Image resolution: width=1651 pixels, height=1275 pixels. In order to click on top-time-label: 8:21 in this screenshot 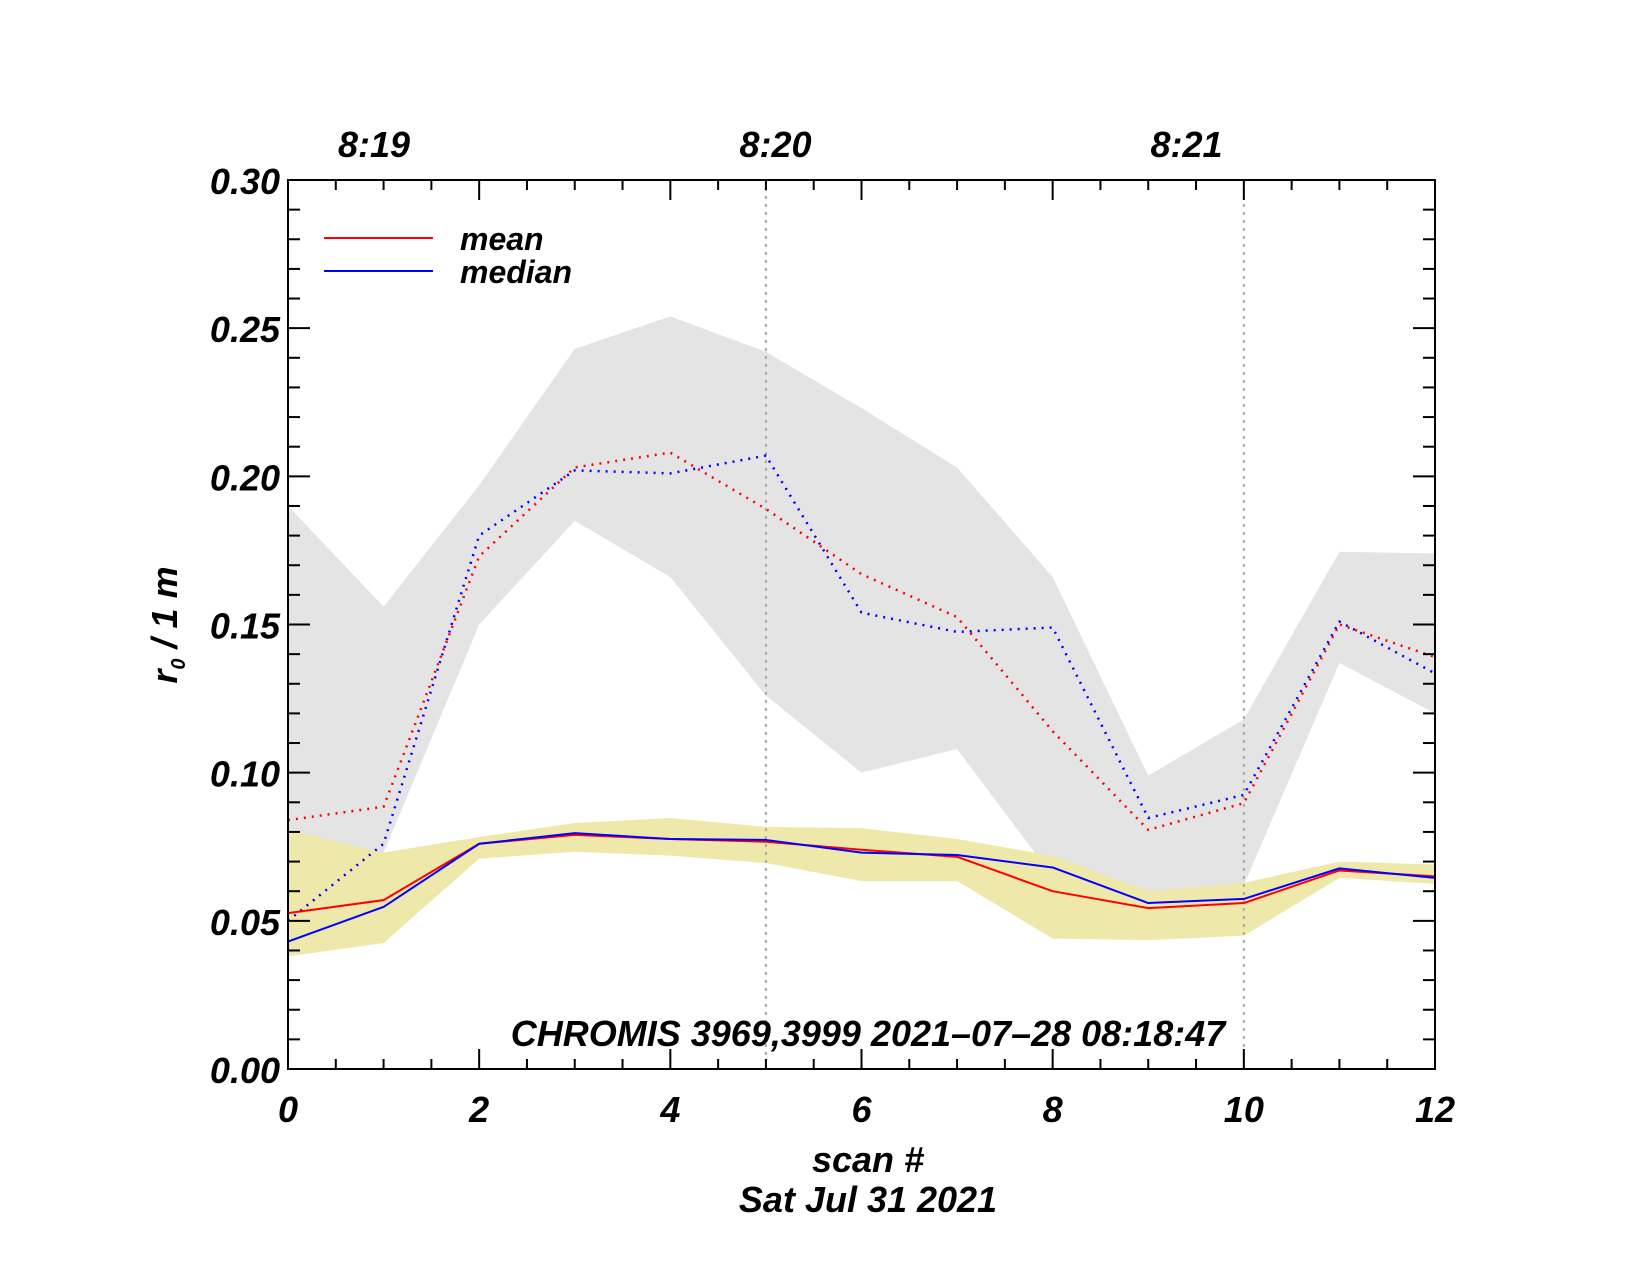, I will do `click(1186, 144)`.